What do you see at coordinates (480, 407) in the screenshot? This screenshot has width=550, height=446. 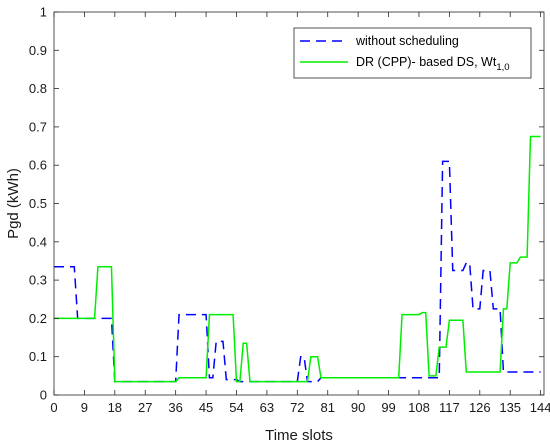 I see `x-tick-label: 126` at bounding box center [480, 407].